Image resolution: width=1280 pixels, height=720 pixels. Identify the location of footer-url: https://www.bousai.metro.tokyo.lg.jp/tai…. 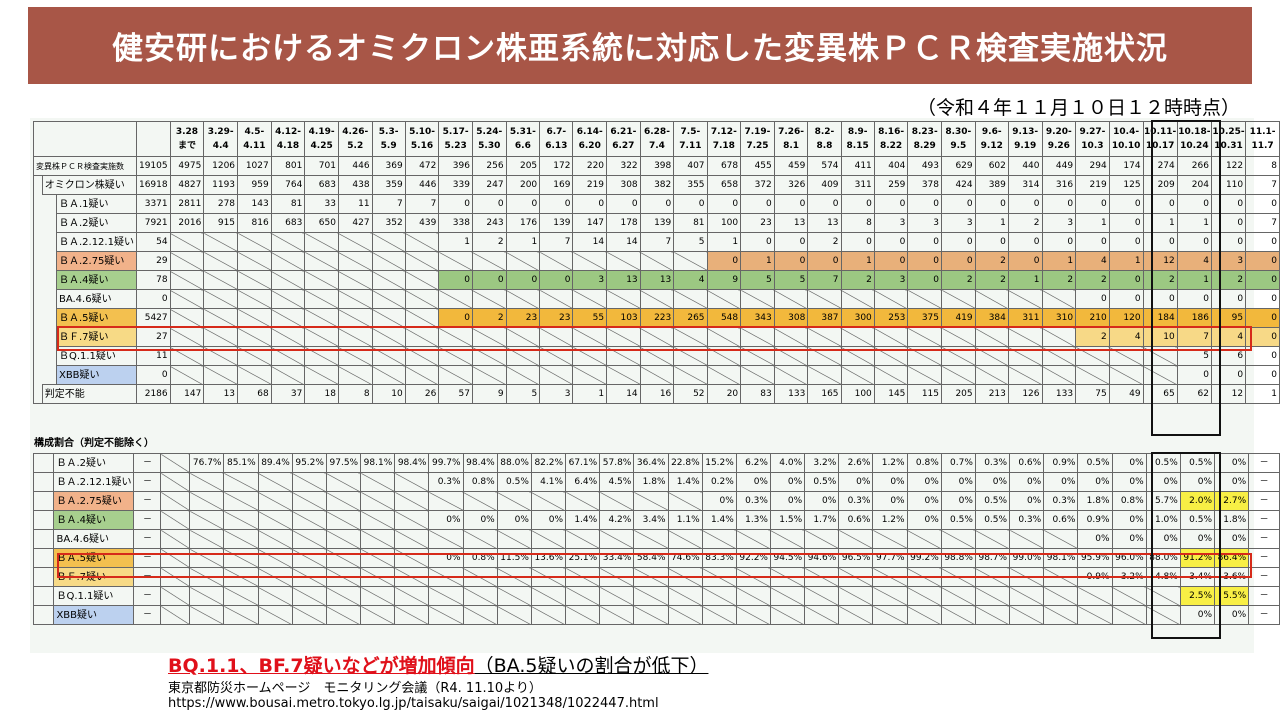
(413, 703).